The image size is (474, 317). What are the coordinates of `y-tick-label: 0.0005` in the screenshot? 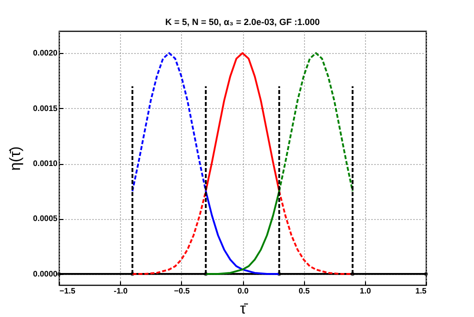 It's located at (45, 219).